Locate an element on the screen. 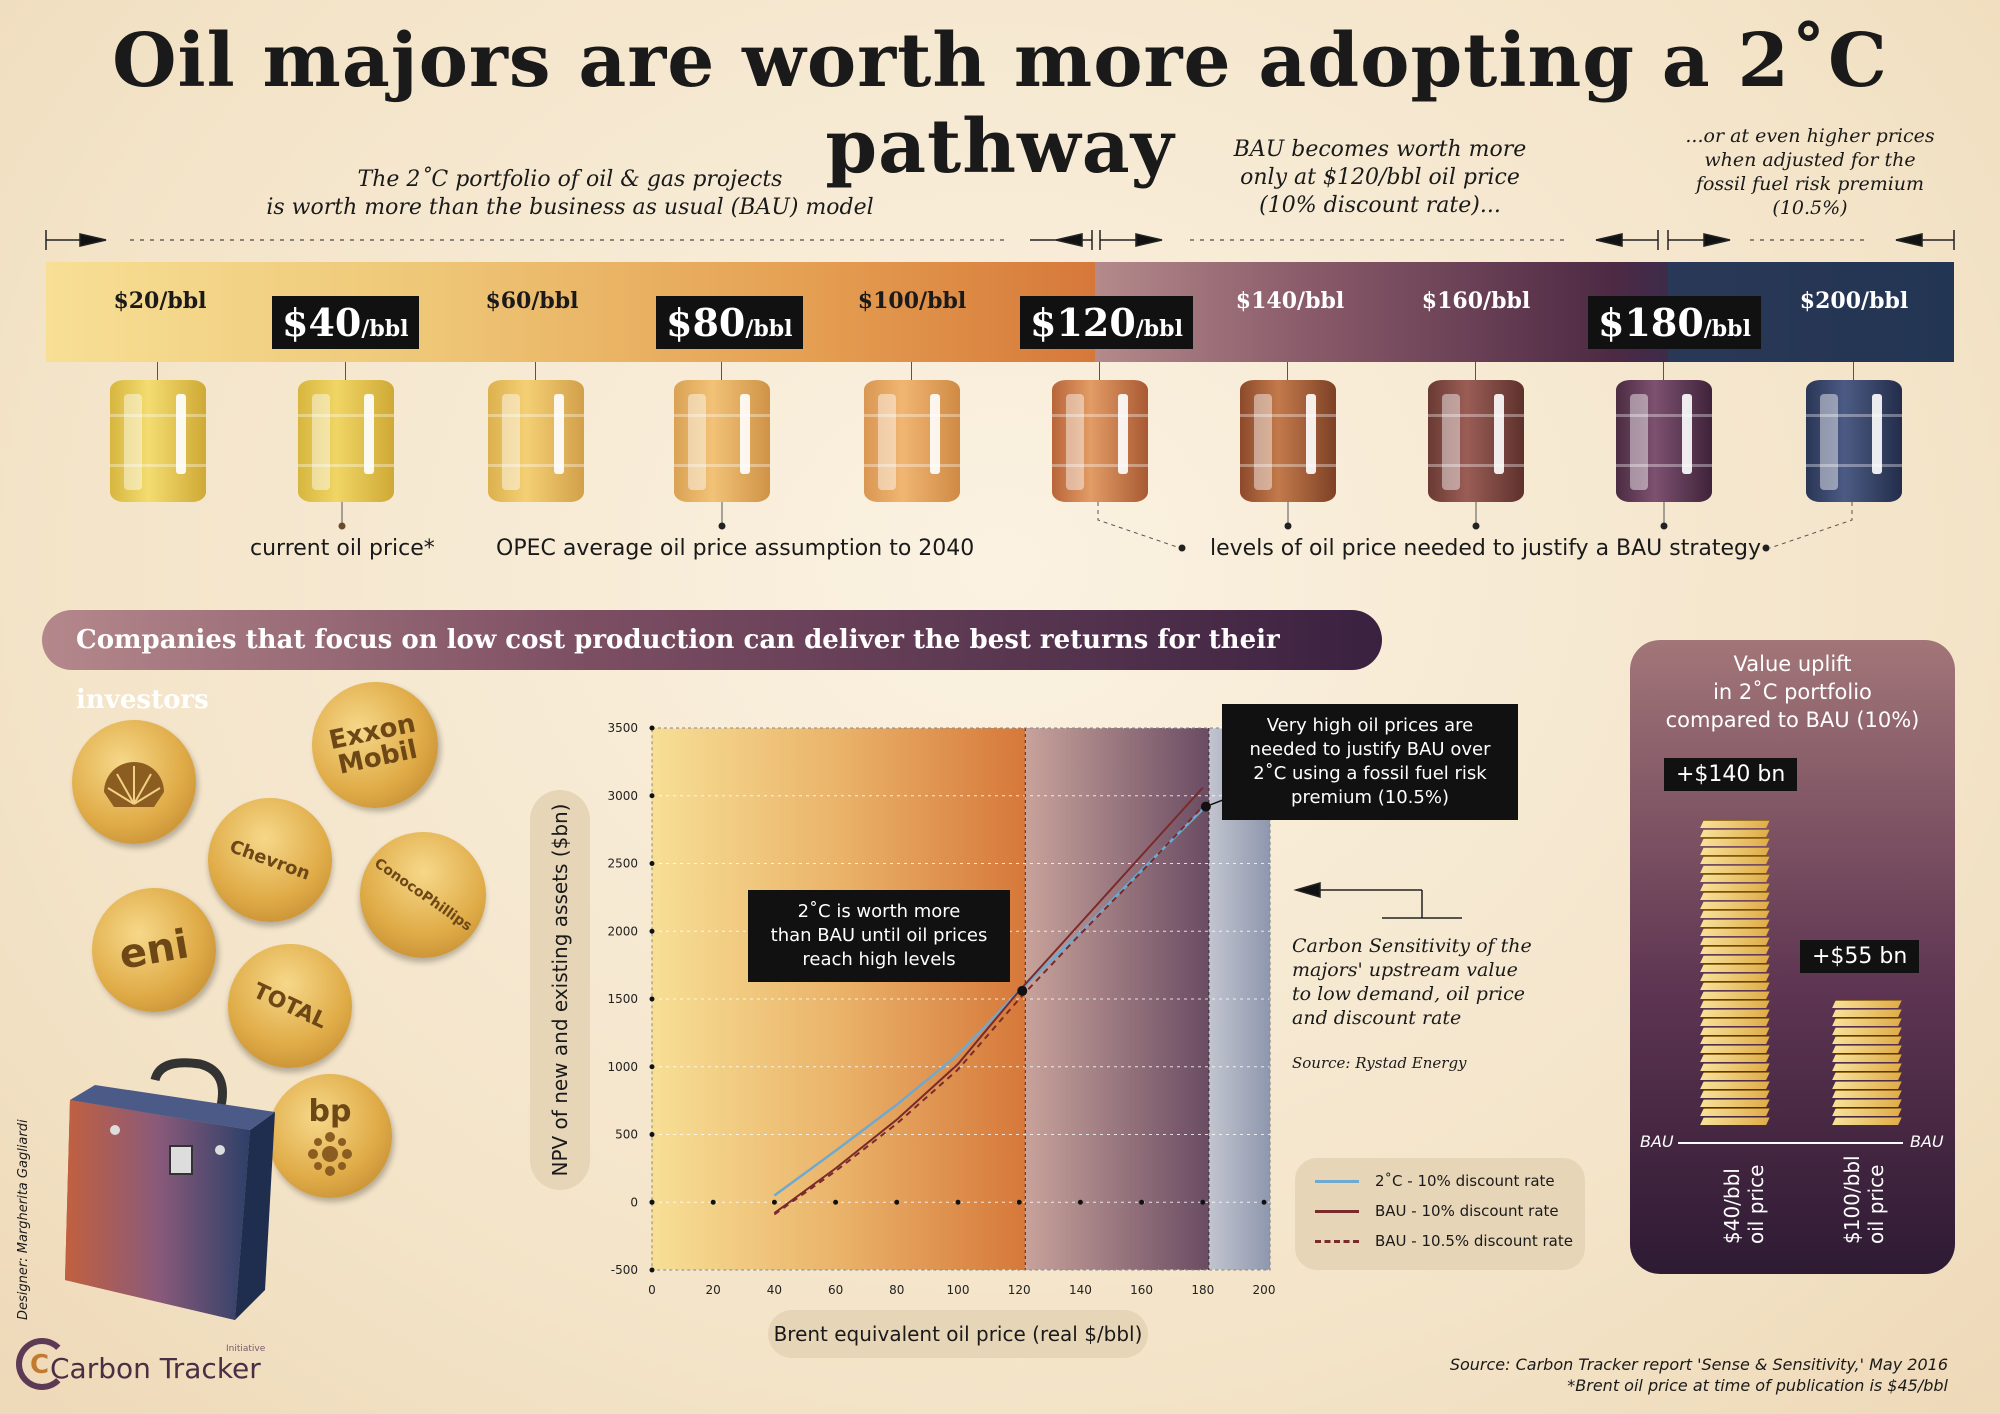  price-180: $180/bbl is located at coordinates (1674, 322).